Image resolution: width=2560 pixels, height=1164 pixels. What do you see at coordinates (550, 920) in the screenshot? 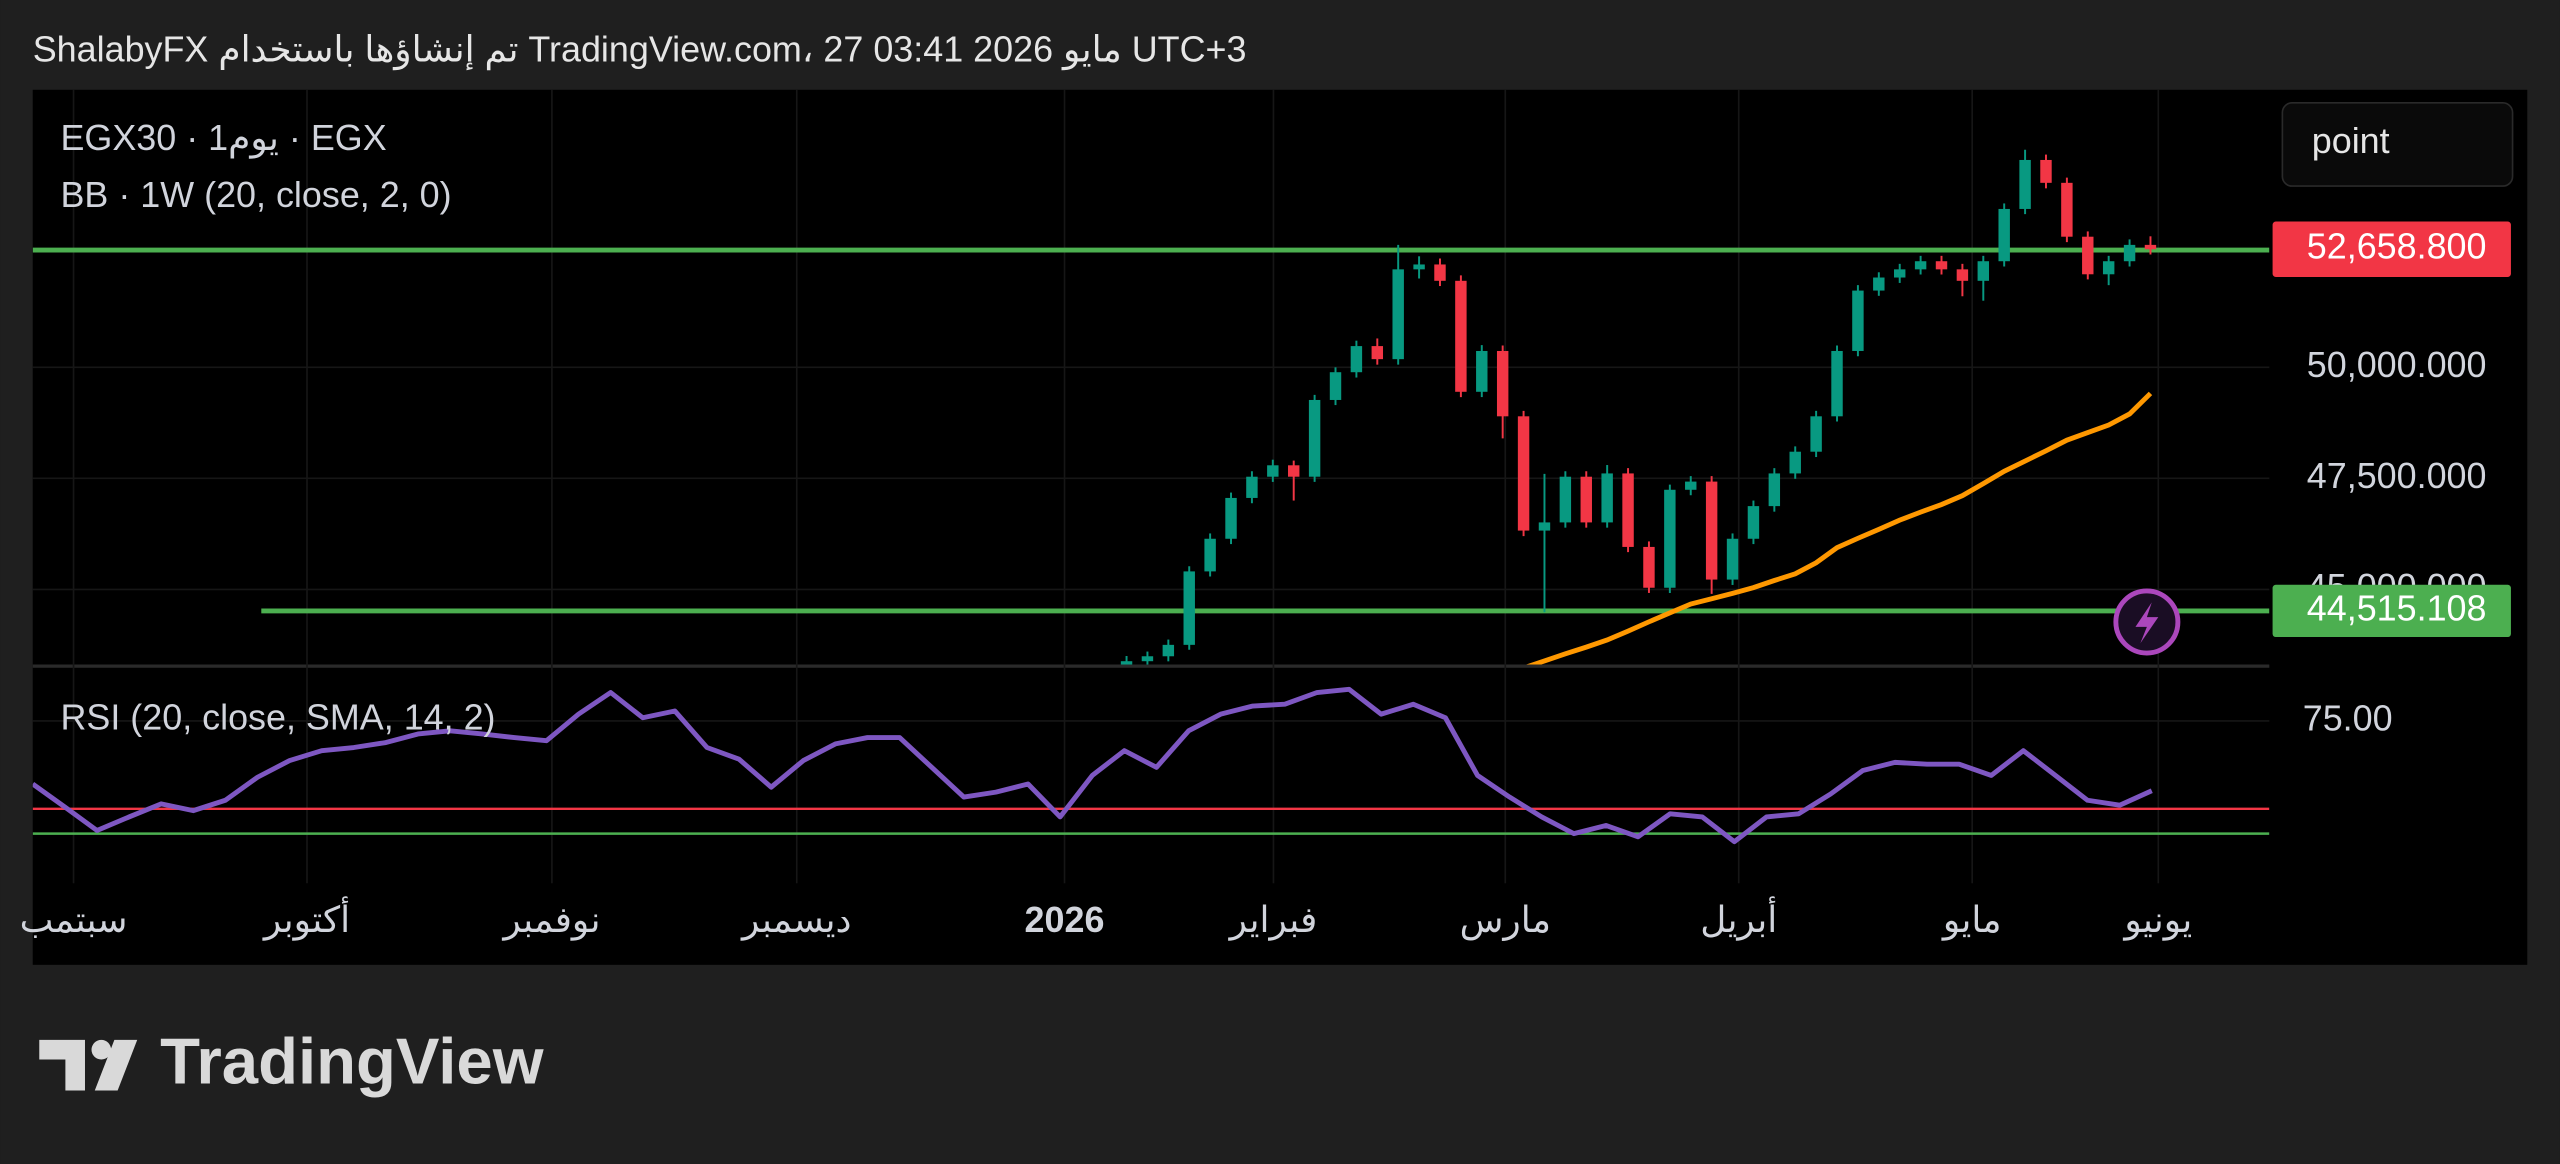
I see `x-tick-label: نوفمبر` at bounding box center [550, 920].